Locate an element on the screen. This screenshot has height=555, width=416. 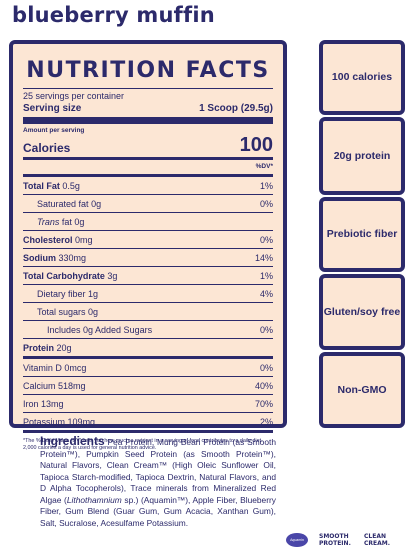
logo-line: CLEAN is located at coordinates (375, 536).